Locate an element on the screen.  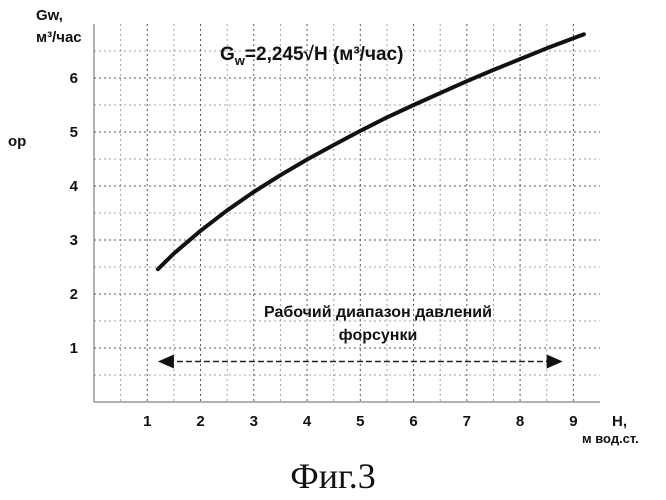
x-tick-label: 3 is located at coordinates (254, 421).